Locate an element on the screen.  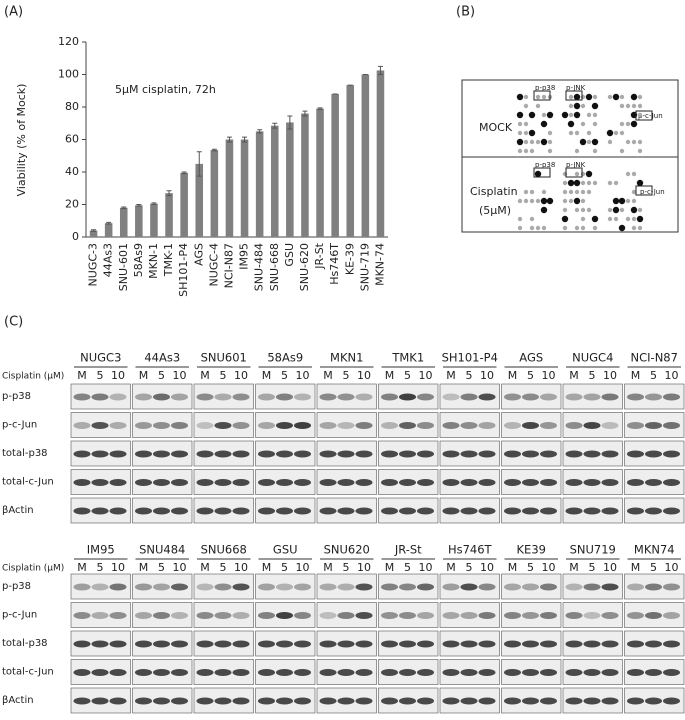
x-tick-label: SNU-719 is located at coordinates (364, 267).